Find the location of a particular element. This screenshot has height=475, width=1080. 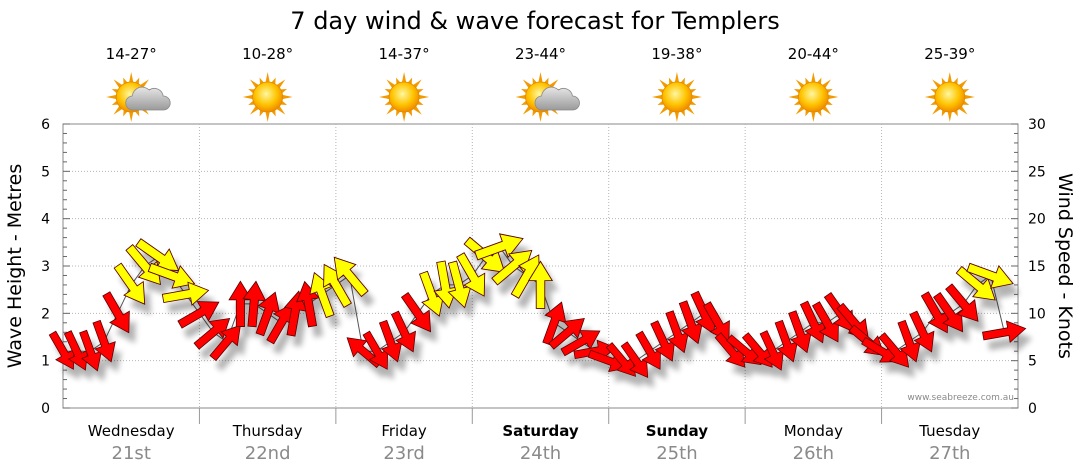

day-date: 27th is located at coordinates (949, 453).